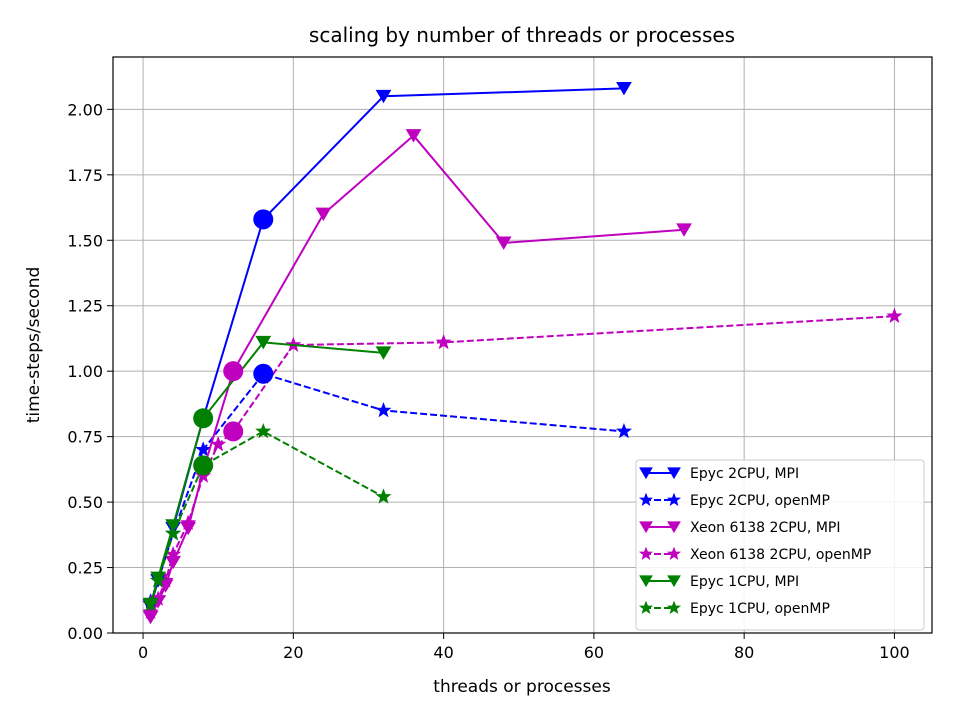 This screenshot has height=720, width=960. I want to click on y-tick-label: 1.00, so click(85, 371).